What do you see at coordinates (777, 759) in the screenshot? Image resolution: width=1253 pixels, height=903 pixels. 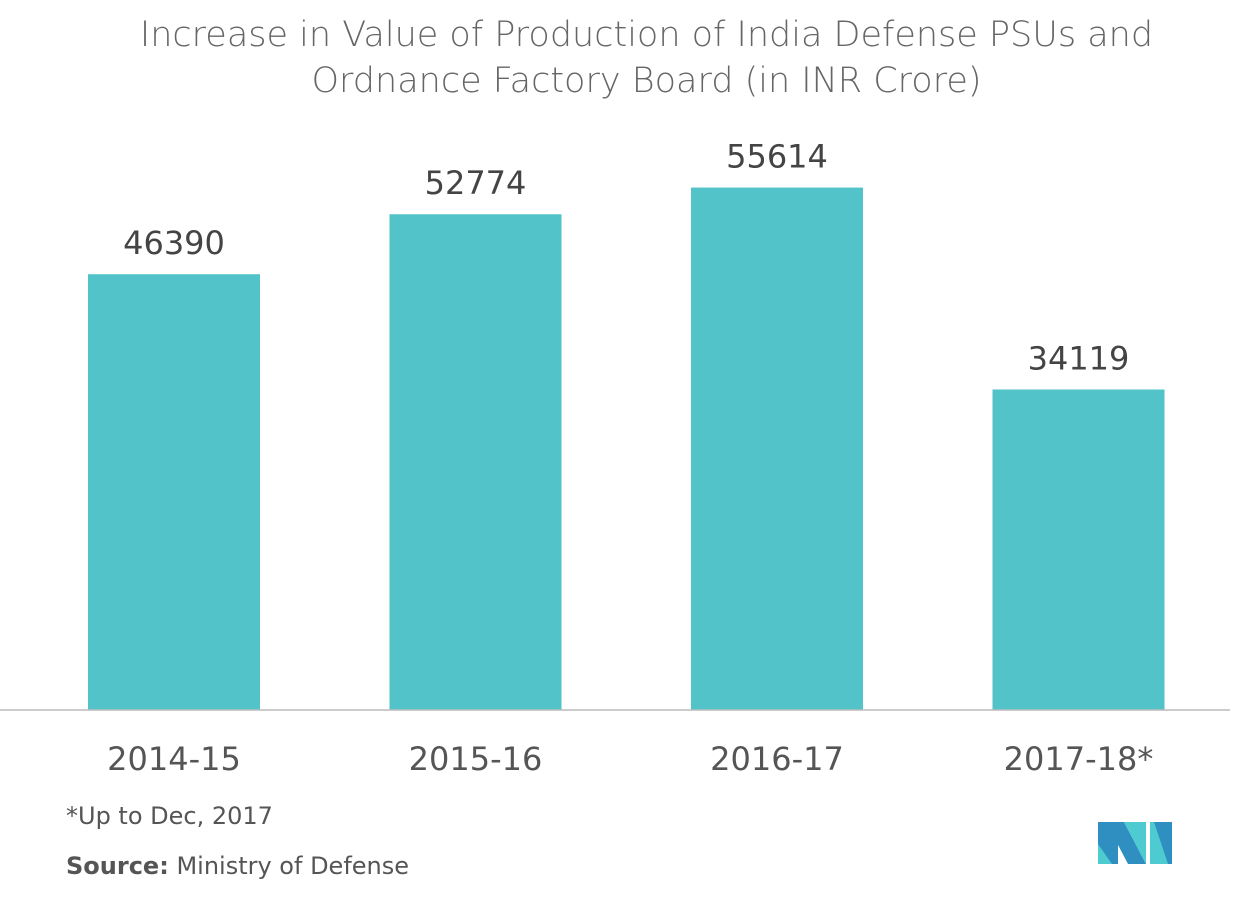 I see `x-tick-label: 2016-17` at bounding box center [777, 759].